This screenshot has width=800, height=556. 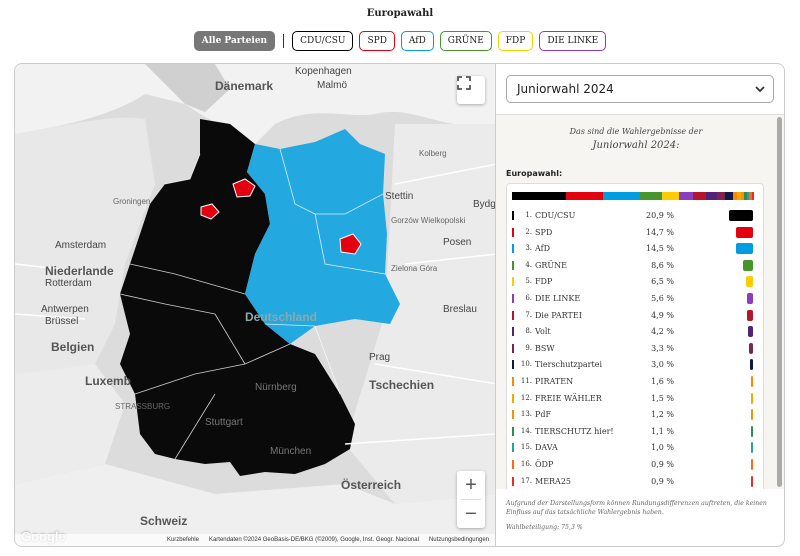 What do you see at coordinates (662, 381) in the screenshot?
I see `party-percent: 1,6 %` at bounding box center [662, 381].